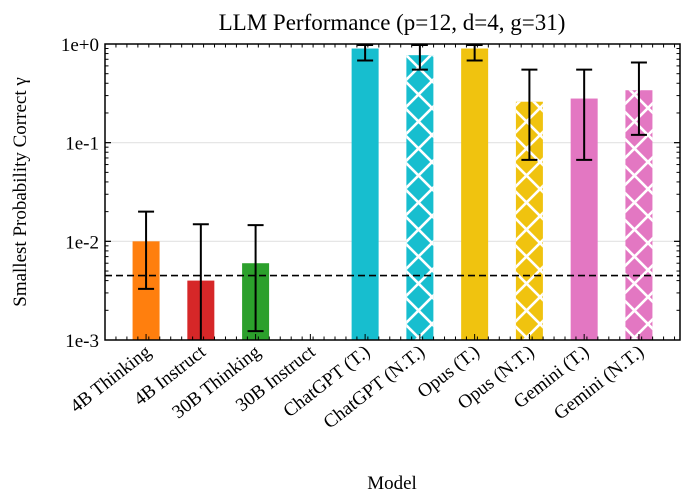 This screenshot has height=499, width=689. What do you see at coordinates (392, 22) in the screenshot?
I see `chart-title: LLM Performance (p=12, d=4, g=31)` at bounding box center [392, 22].